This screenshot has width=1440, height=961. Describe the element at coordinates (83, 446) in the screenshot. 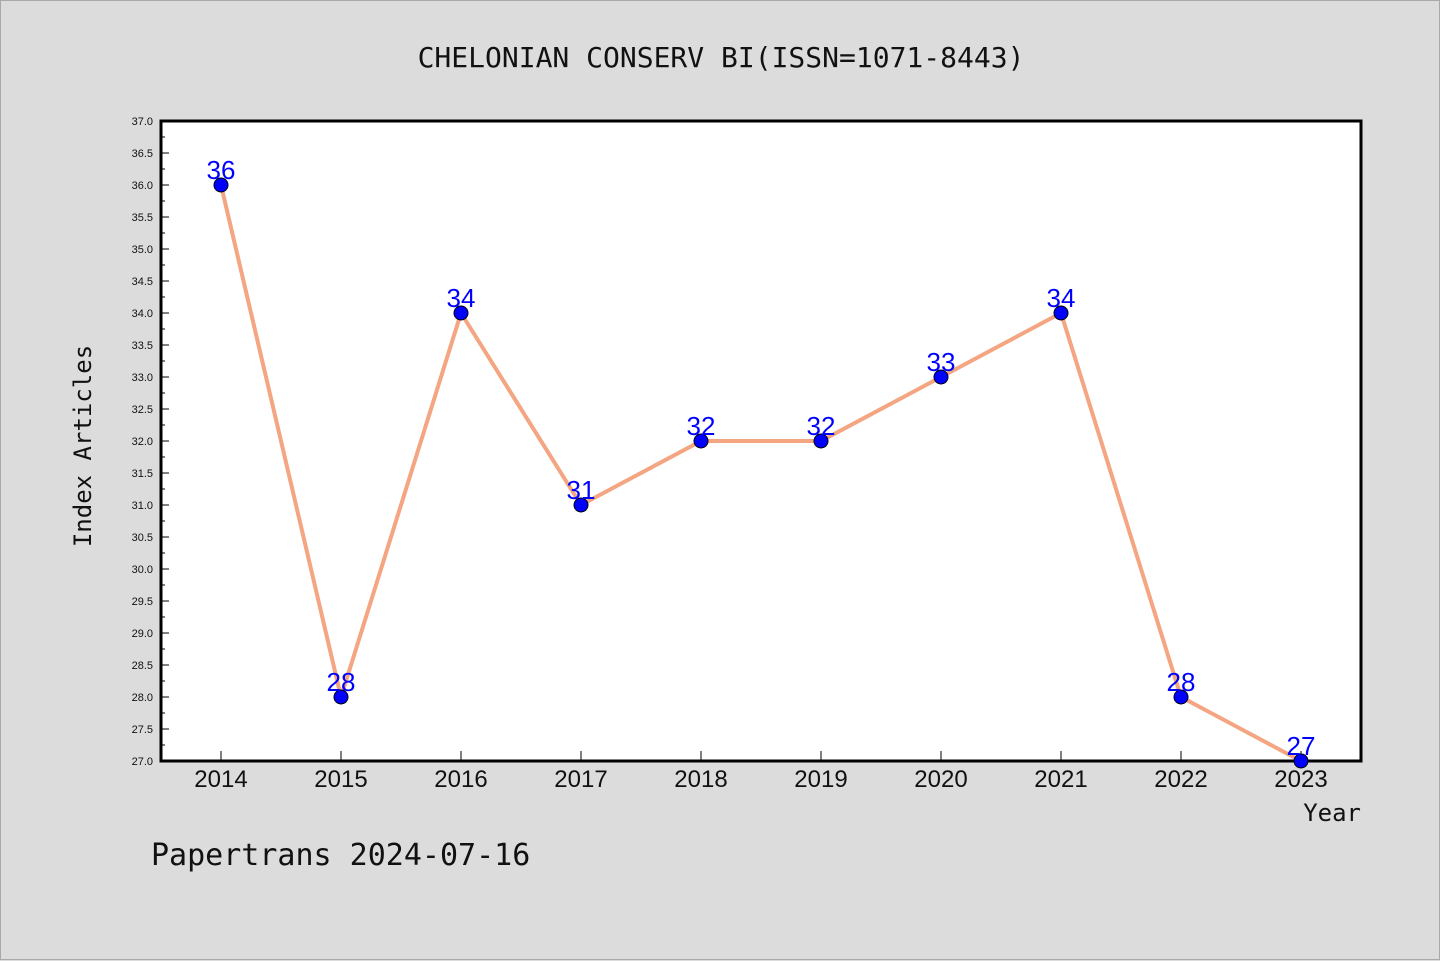

I see `y-axis-label: Index Articles` at that location.